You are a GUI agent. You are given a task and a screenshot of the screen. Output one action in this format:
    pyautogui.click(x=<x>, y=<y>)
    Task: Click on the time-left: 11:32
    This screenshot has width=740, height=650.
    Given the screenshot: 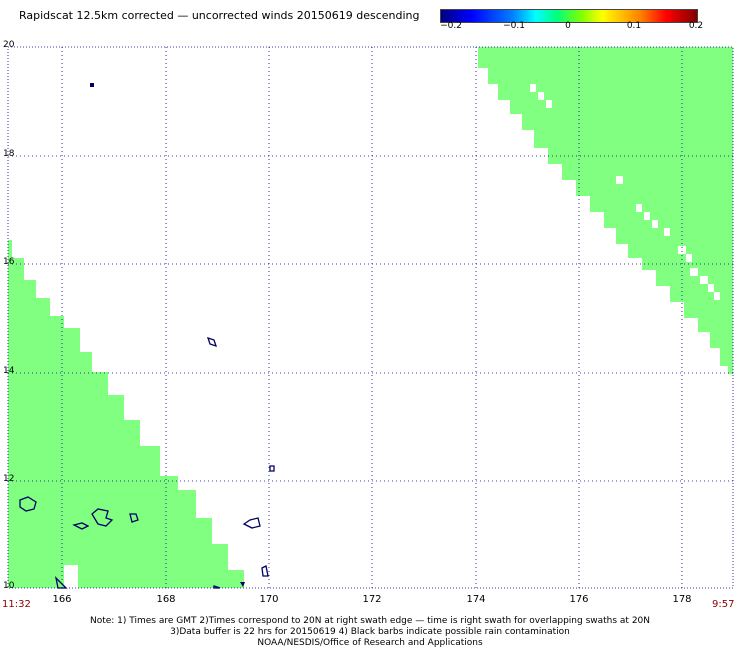 What is the action you would take?
    pyautogui.click(x=16, y=604)
    